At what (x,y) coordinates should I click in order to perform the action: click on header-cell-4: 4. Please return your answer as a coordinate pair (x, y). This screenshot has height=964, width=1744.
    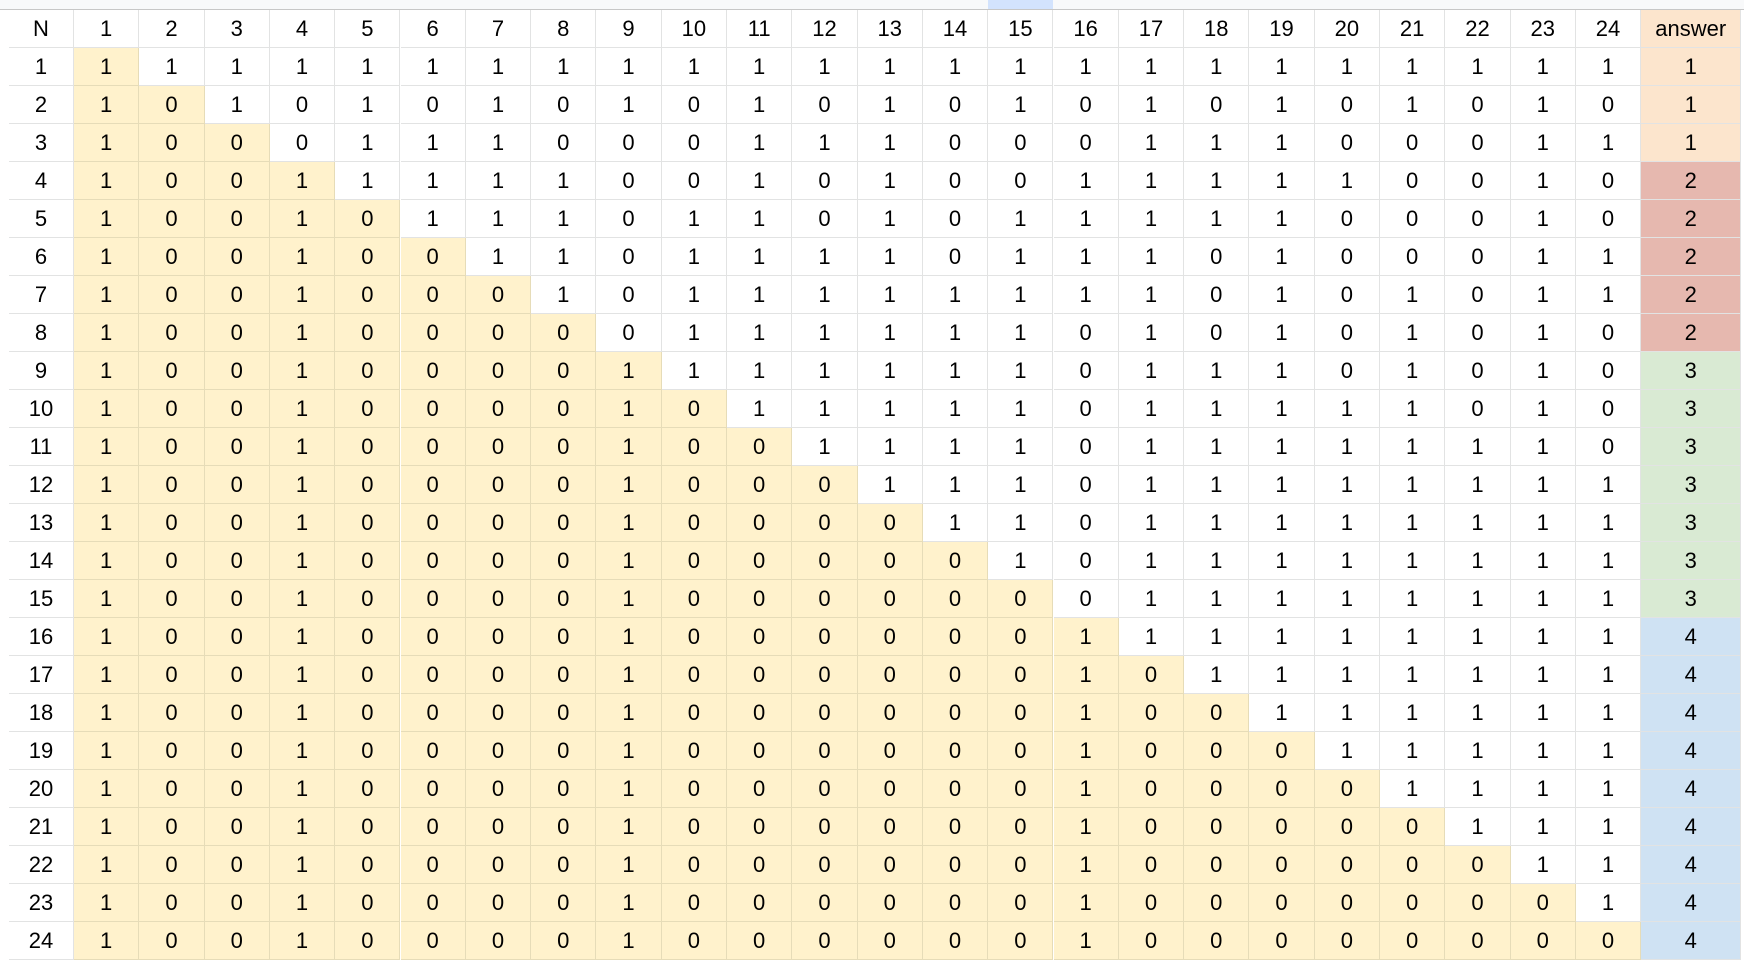
    Looking at the image, I should click on (302, 29).